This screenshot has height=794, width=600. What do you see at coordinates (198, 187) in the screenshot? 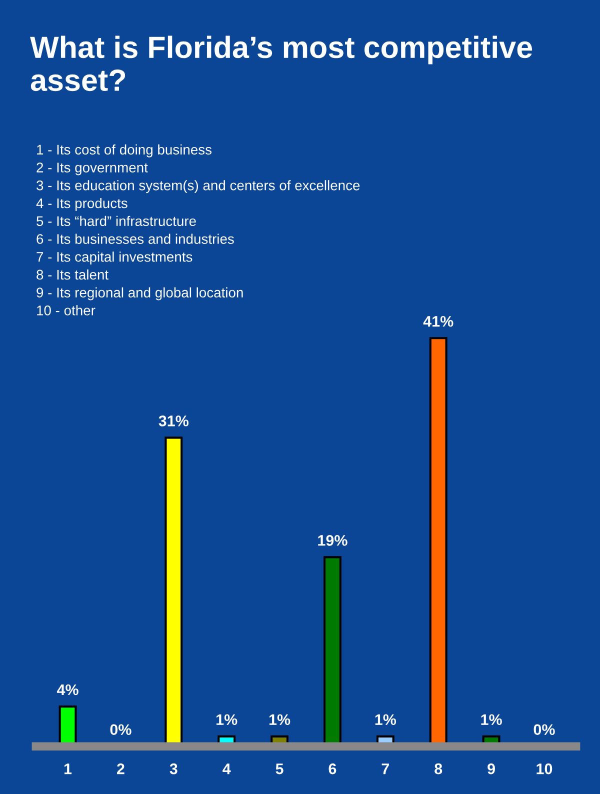
I see `text: 3 - Its education system(s) and centers of excellence` at bounding box center [198, 187].